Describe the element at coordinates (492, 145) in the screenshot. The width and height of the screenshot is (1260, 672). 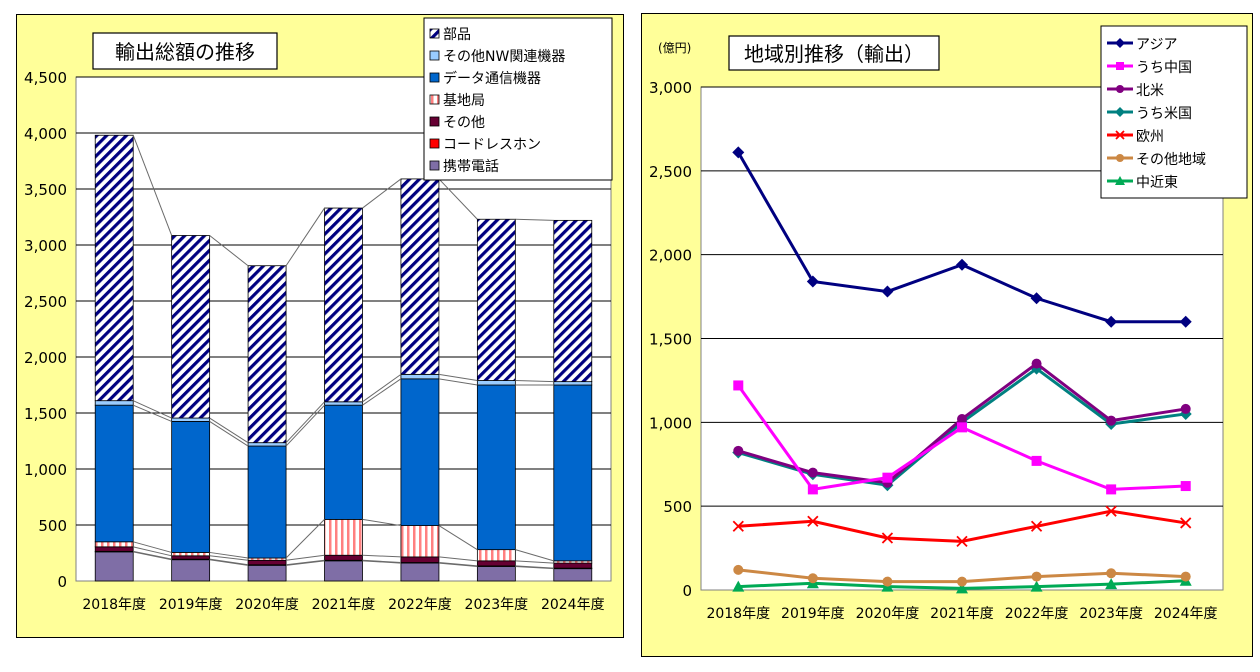
I see `legend-label: コードレスホン` at that location.